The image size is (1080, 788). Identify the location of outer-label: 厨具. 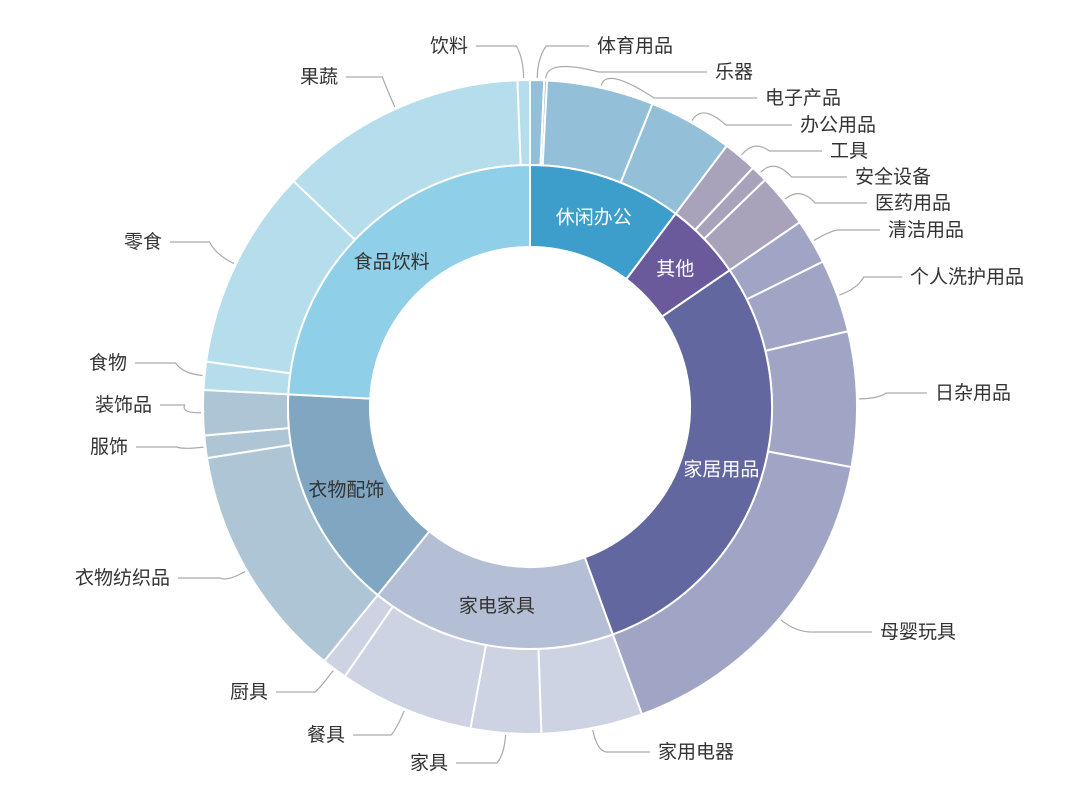
(249, 692).